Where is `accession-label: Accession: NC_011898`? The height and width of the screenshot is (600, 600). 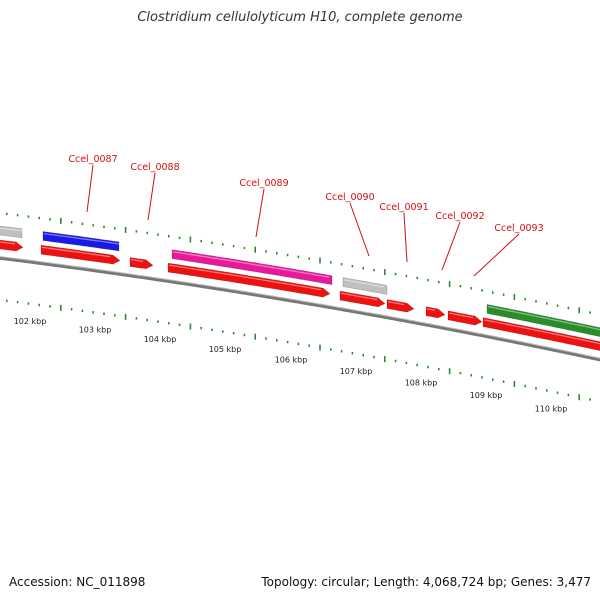 accession-label: Accession: NC_011898 is located at coordinates (77, 582).